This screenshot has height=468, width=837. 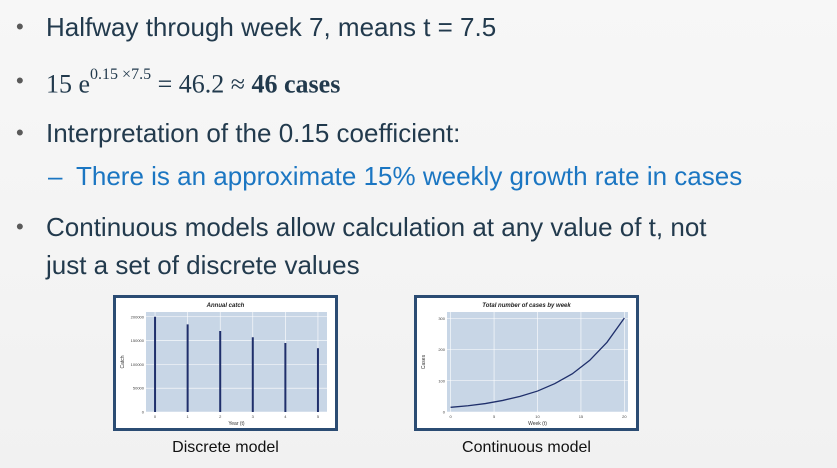 I want to click on x-tick-label: 10, so click(x=537, y=416).